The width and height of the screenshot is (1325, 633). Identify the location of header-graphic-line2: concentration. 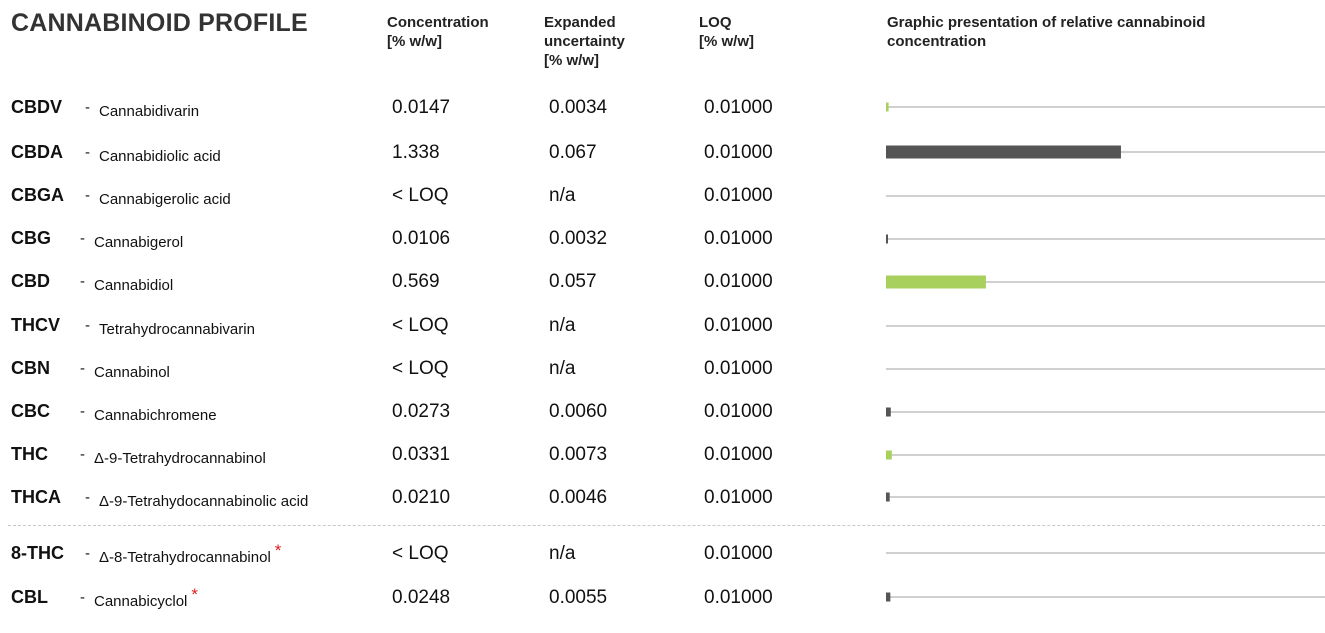
(937, 41).